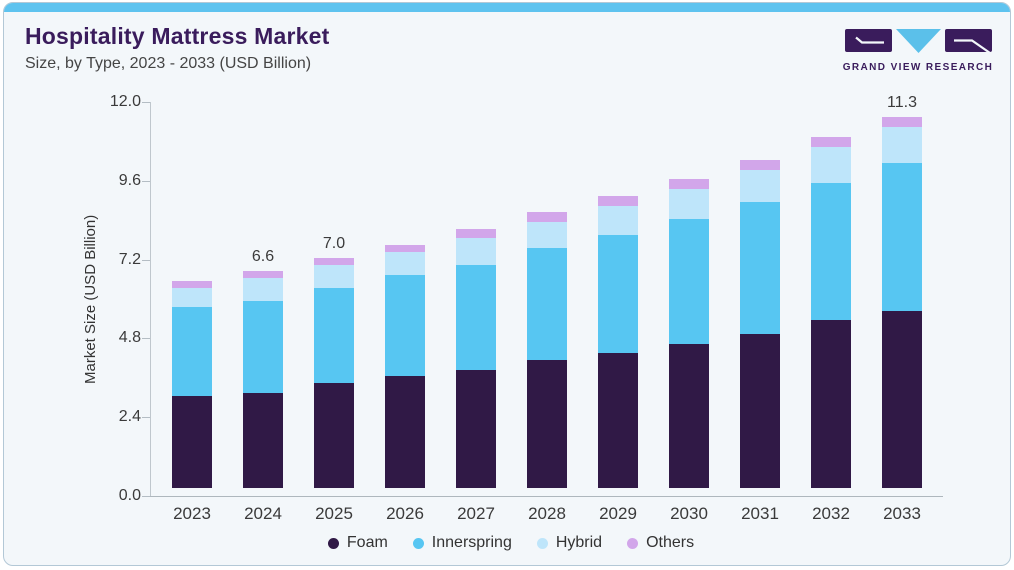 Image resolution: width=1014 pixels, height=570 pixels. I want to click on bar-value-label: 7.0, so click(334, 244).